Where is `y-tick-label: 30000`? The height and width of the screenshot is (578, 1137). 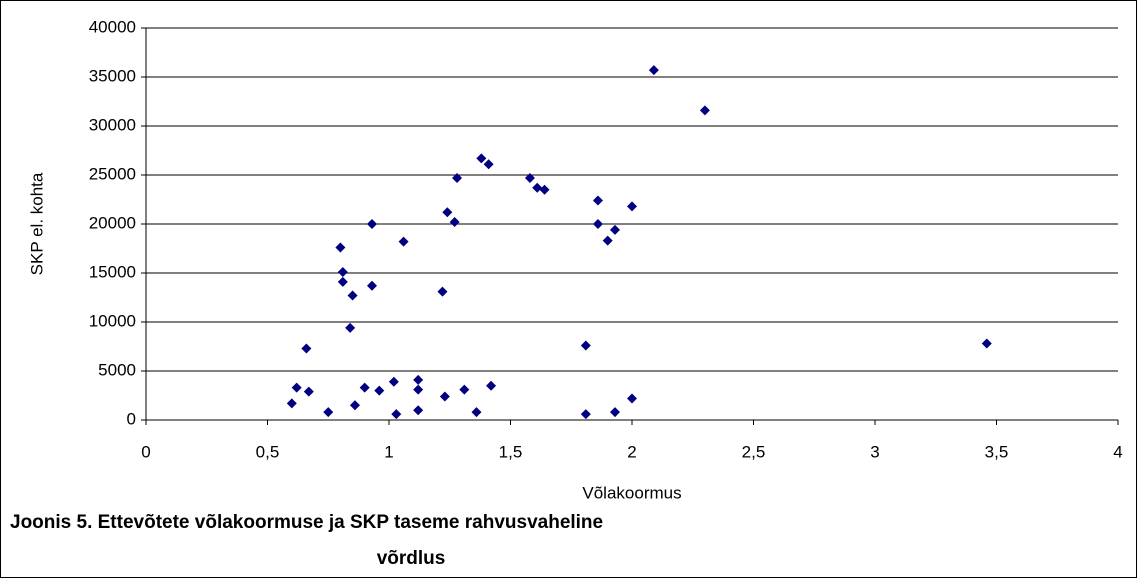
y-tick-label: 30000 is located at coordinates (112, 124).